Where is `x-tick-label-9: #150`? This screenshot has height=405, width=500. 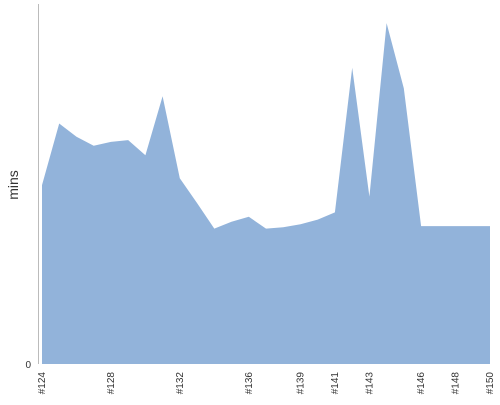 x-tick-label-9: #150 is located at coordinates (490, 383).